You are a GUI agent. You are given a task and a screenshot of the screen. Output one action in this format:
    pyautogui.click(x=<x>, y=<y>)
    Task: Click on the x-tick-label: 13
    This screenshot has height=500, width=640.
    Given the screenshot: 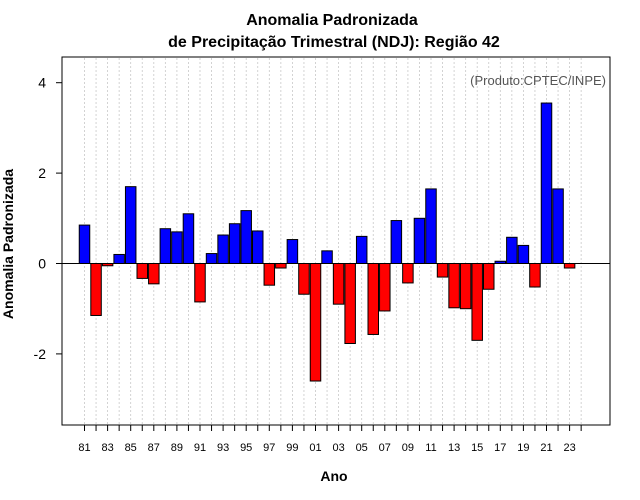 What is the action you would take?
    pyautogui.click(x=454, y=448)
    